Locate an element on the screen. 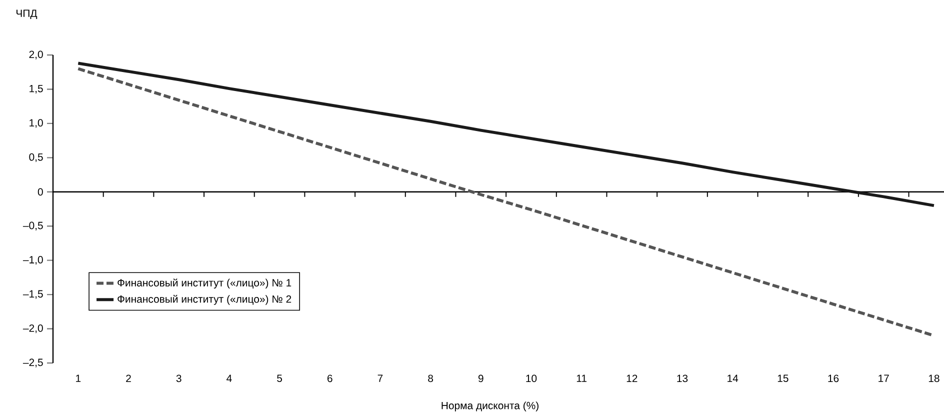 This screenshot has width=944, height=417. y-tick-label: 1,5 is located at coordinates (36, 89).